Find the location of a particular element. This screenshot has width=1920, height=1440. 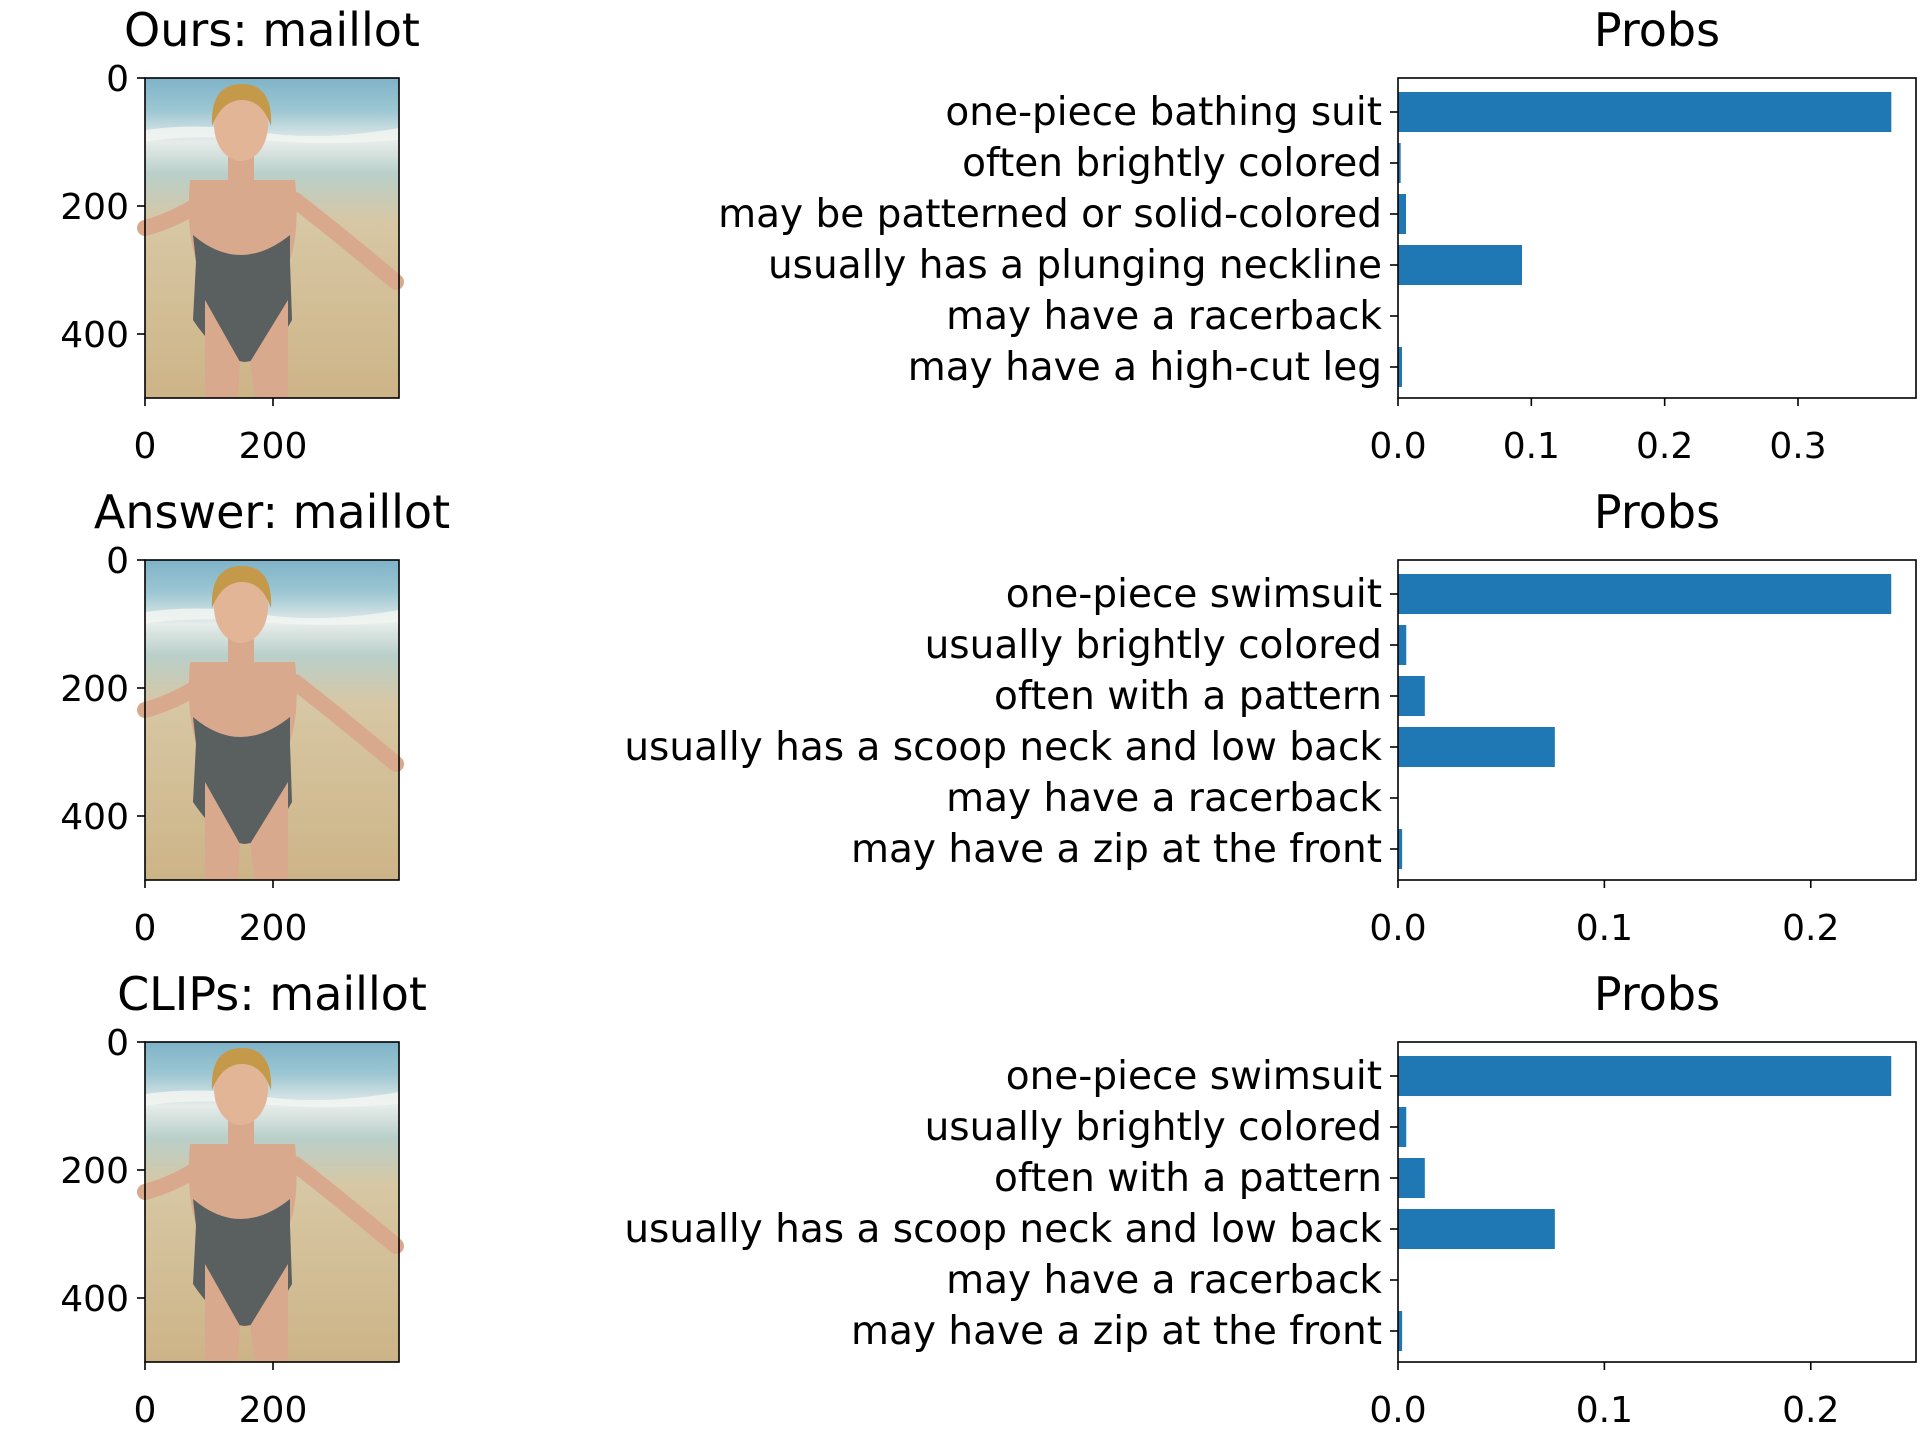

category-label: may be patterned or solid-colored is located at coordinates (1050, 214).